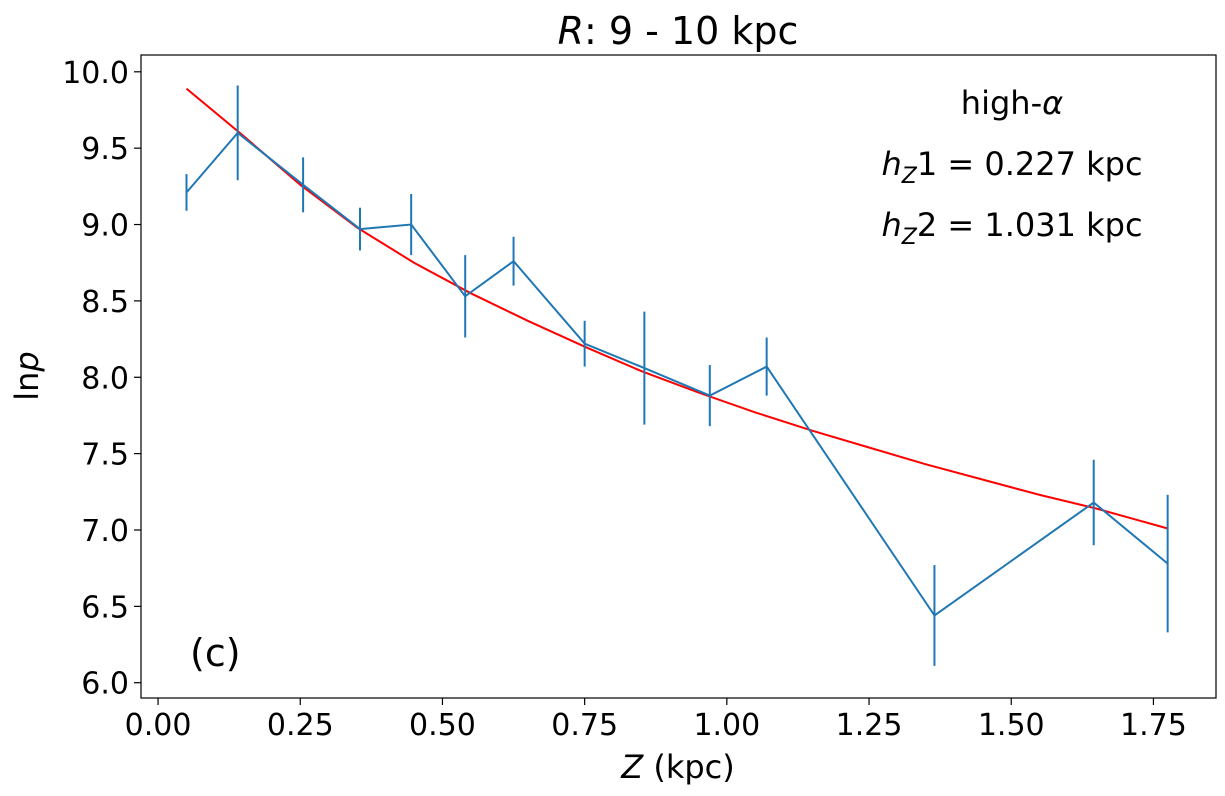 This screenshot has width=1225, height=796. I want to click on scale-height-2-annotation: hZ2 = 1.031 kpc, so click(1011, 228).